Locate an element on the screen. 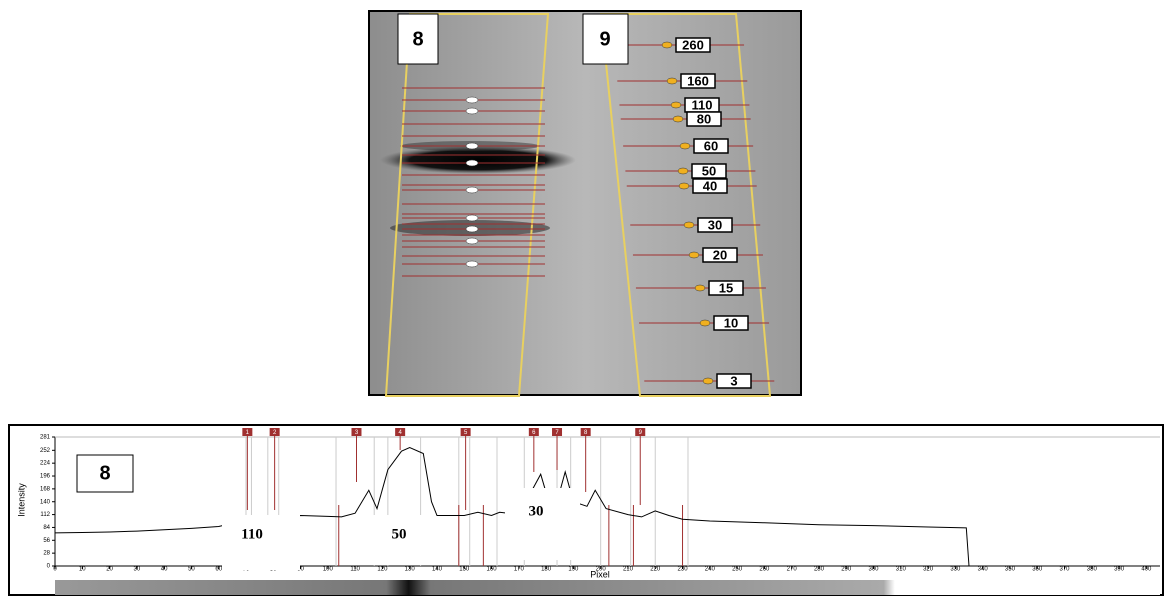  x-tick-label: 10 is located at coordinates (82, 570).